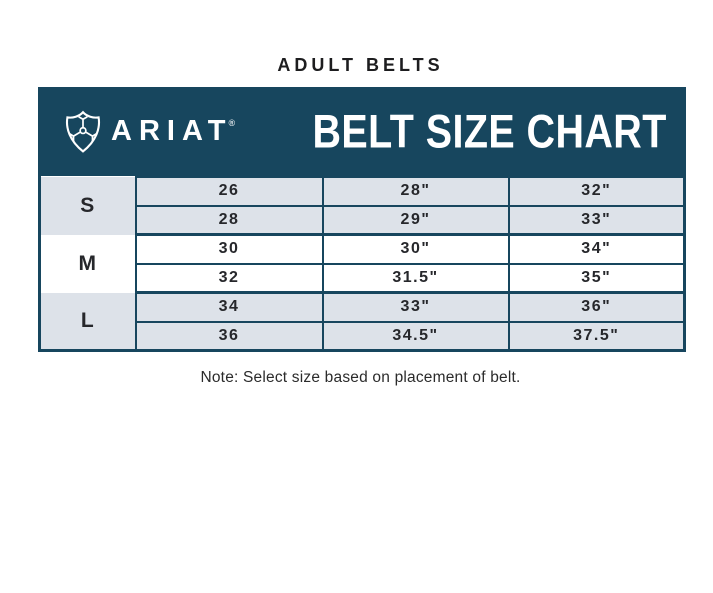 This screenshot has width=713, height=593. Describe the element at coordinates (489, 130) in the screenshot. I see `page-title: BELT SIZE CHART` at that location.